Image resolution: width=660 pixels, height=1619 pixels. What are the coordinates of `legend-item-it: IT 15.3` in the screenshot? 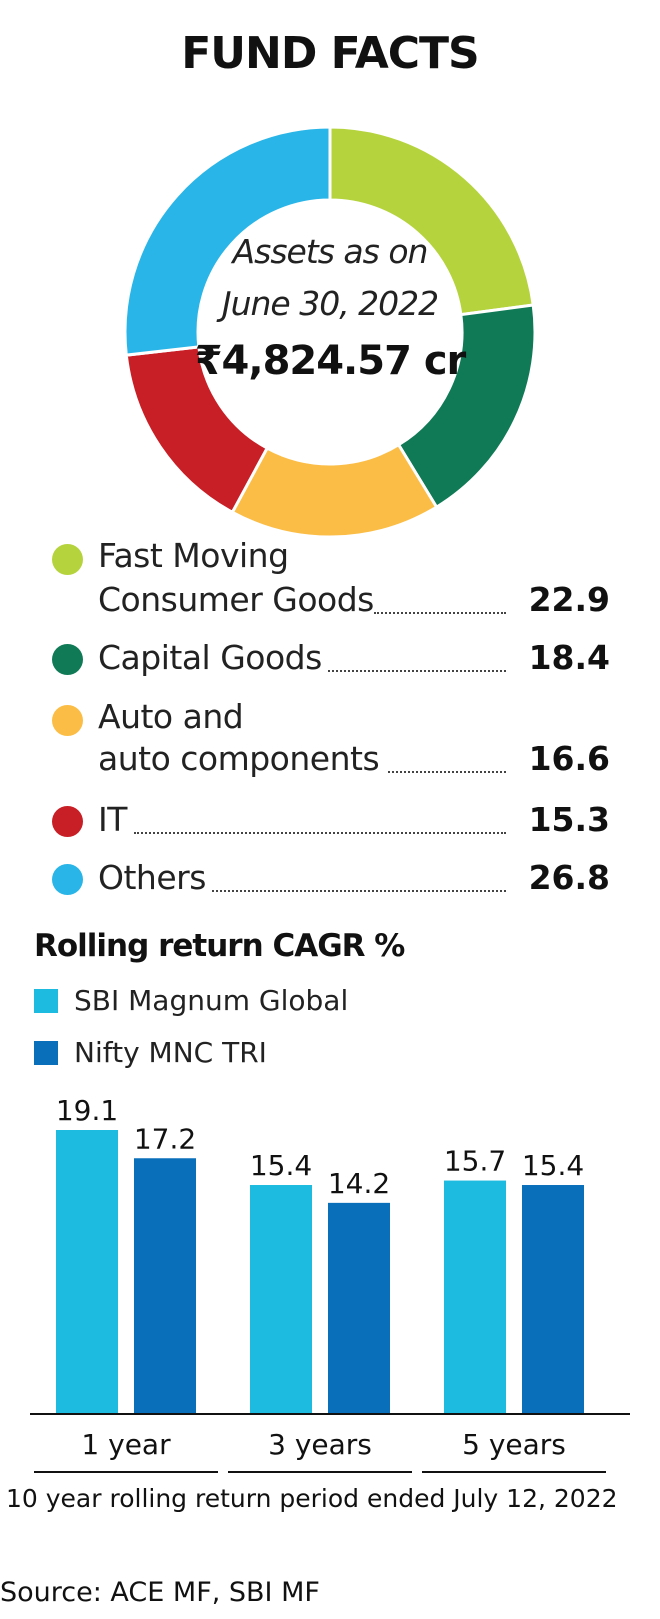 It's located at (331, 820).